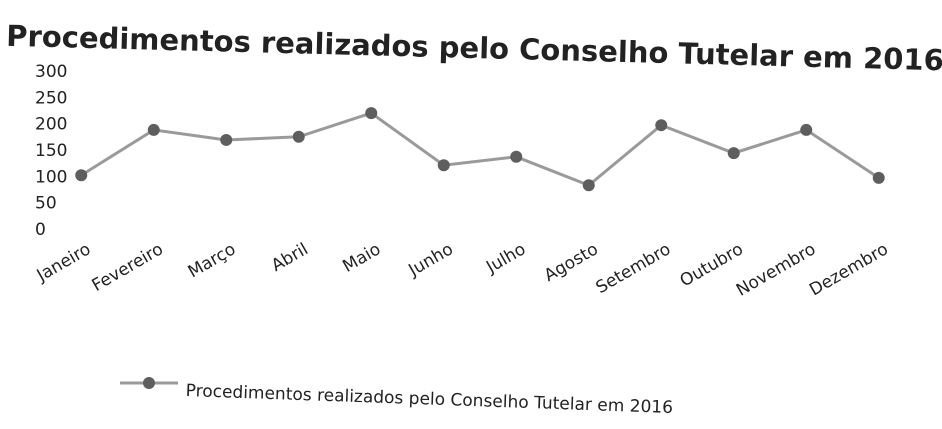 The image size is (942, 429). I want to click on x-tick-label: Fevereiro, so click(128, 267).